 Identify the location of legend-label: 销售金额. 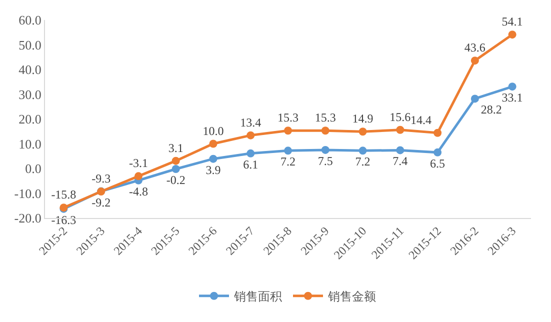
(351, 297).